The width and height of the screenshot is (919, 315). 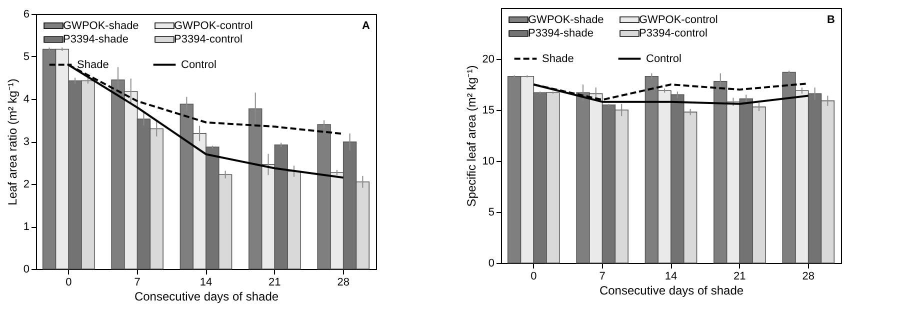 I want to click on annotation: B, so click(x=831, y=20).